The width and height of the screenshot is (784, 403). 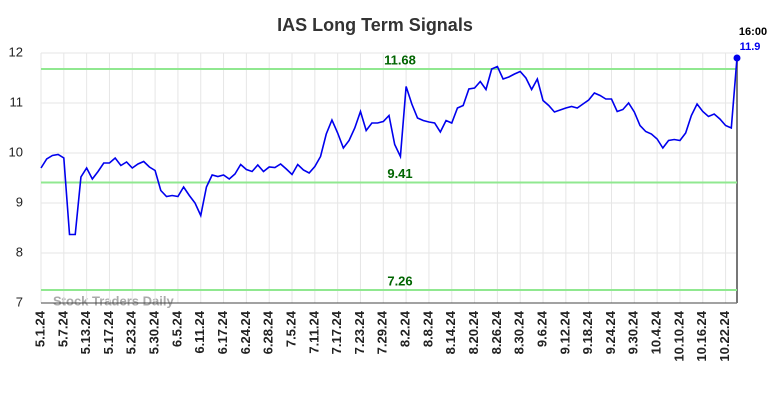 What do you see at coordinates (222, 332) in the screenshot?
I see `x-tick-label: 6.17.24` at bounding box center [222, 332].